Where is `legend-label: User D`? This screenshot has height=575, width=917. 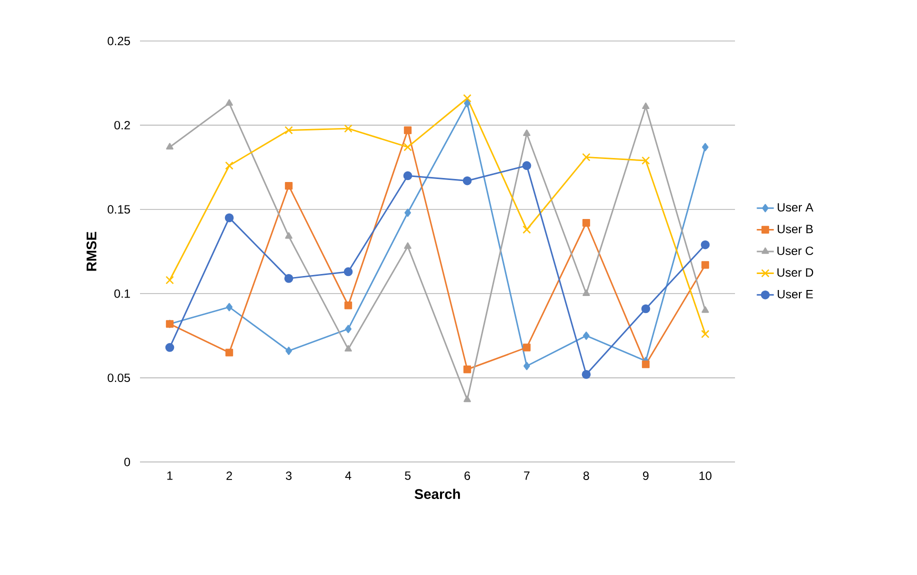
legend-label: User D is located at coordinates (795, 272).